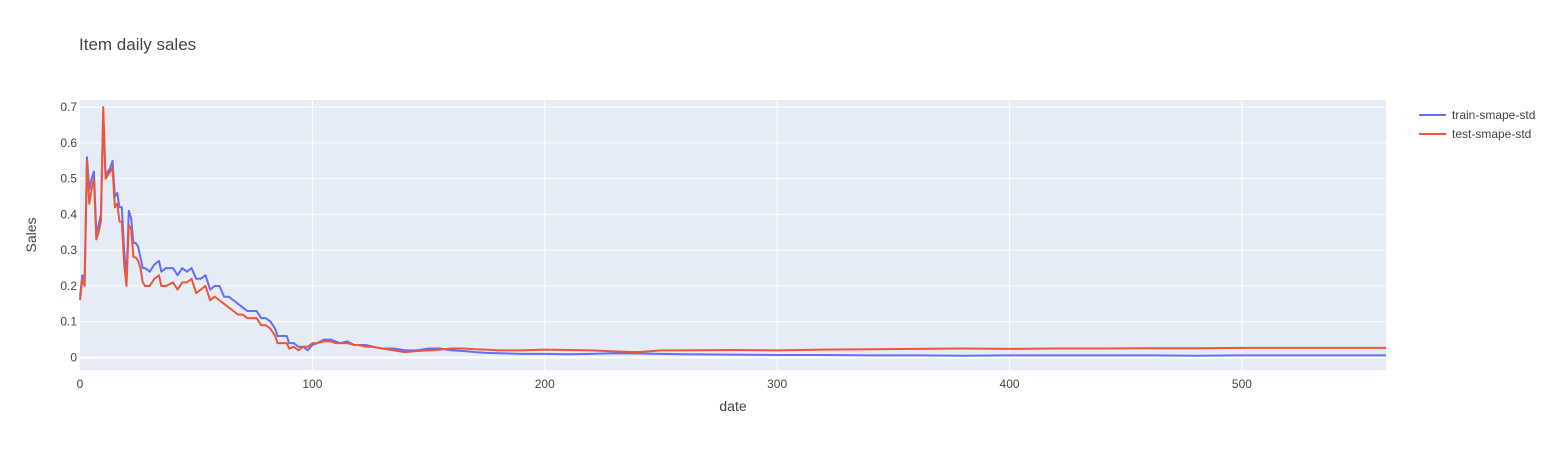  What do you see at coordinates (1242, 384) in the screenshot?
I see `x-tick-label: 500` at bounding box center [1242, 384].